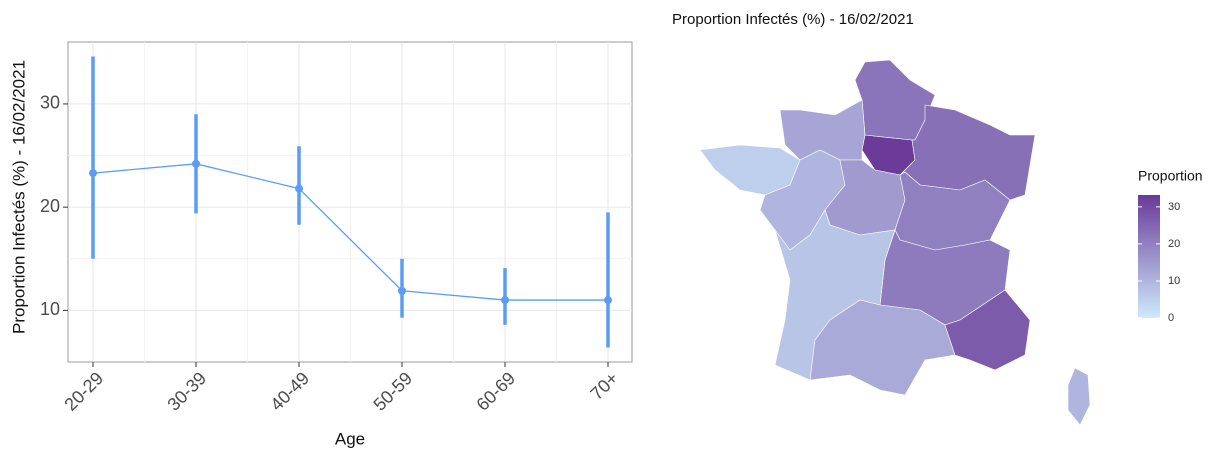 Image resolution: width=1218 pixels, height=450 pixels. I want to click on x-tick-label: 70+, so click(604, 386).